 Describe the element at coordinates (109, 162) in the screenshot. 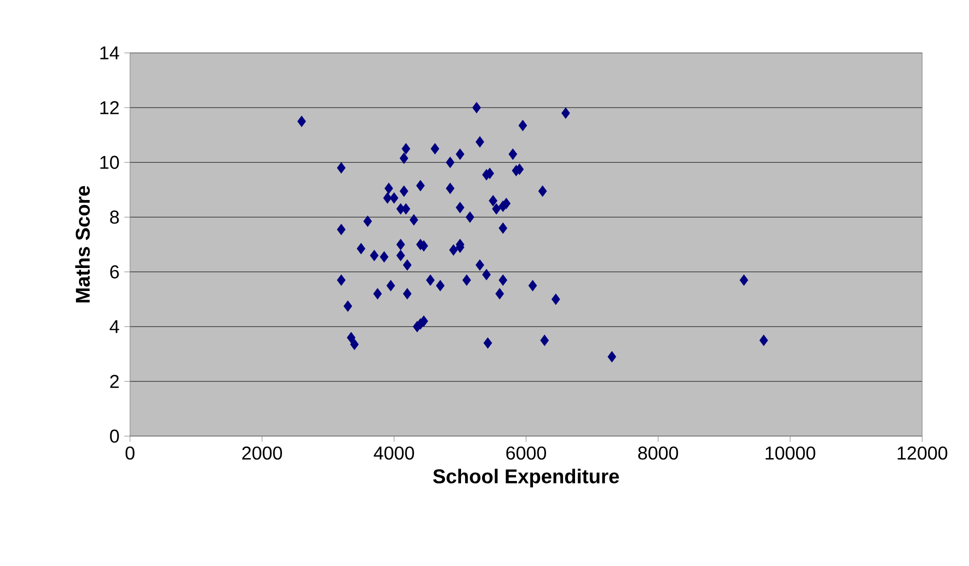

I see `y-tick-label: 10` at that location.